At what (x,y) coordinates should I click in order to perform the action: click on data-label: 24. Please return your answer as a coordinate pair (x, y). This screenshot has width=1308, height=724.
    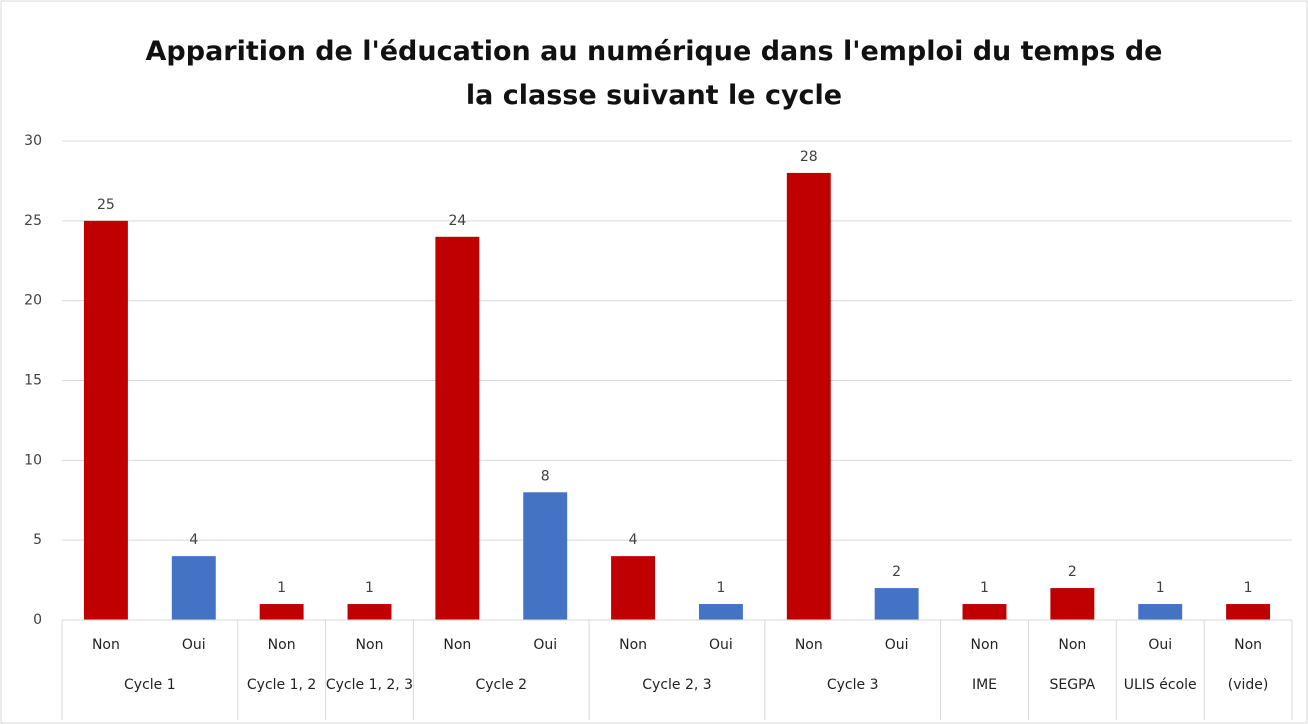
    Looking at the image, I should click on (457, 221).